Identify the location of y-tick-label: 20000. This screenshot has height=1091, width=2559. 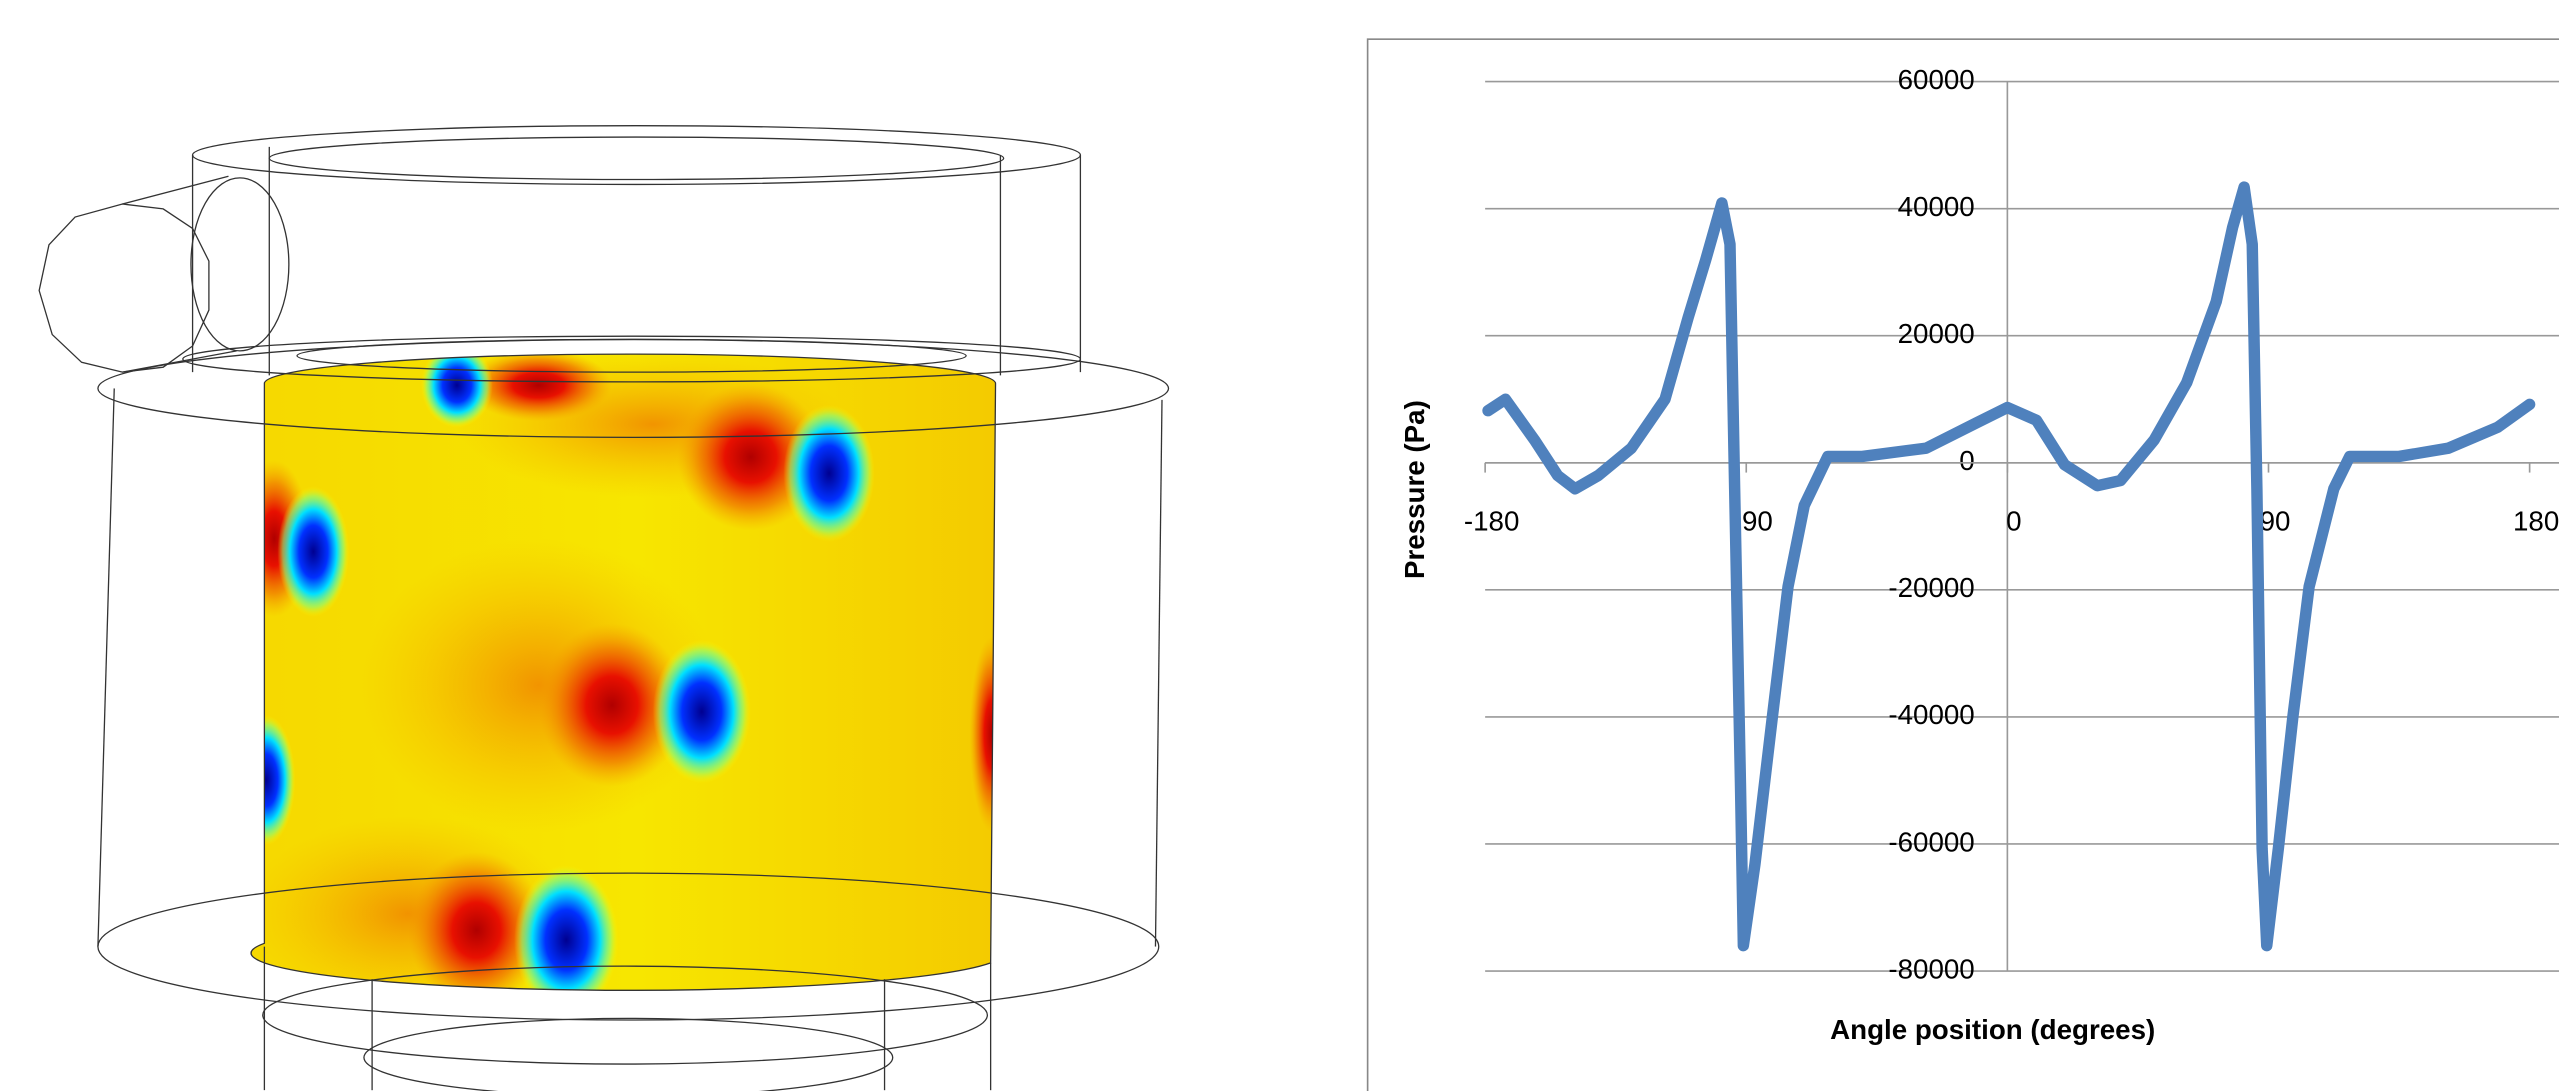
(1936, 333).